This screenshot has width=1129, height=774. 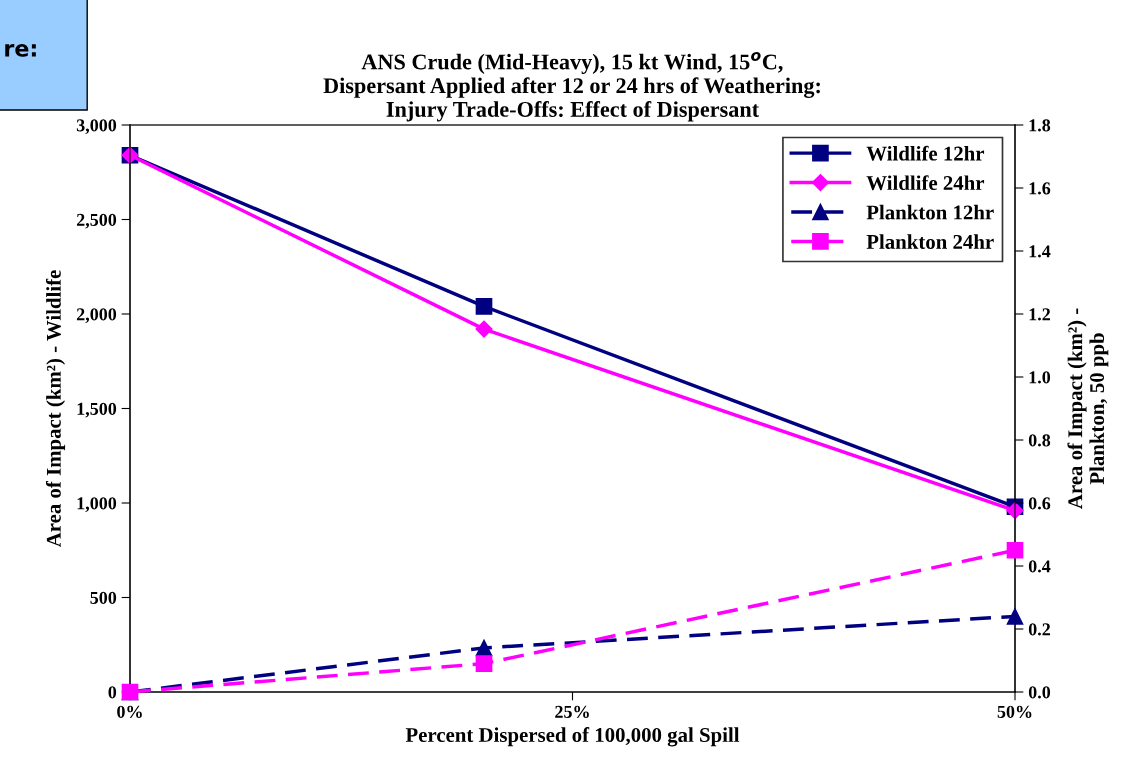 What do you see at coordinates (1039, 692) in the screenshot?
I see `y2-tick-label: 0.0` at bounding box center [1039, 692].